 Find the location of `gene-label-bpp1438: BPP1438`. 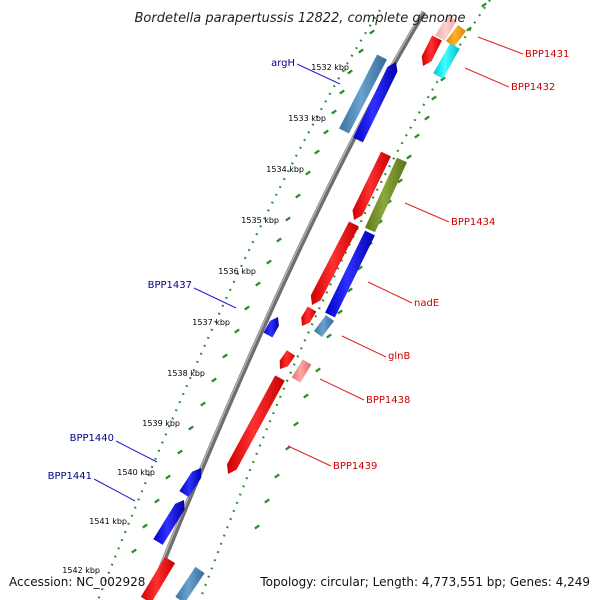

gene-label-bpp1438: BPP1438 is located at coordinates (388, 400).